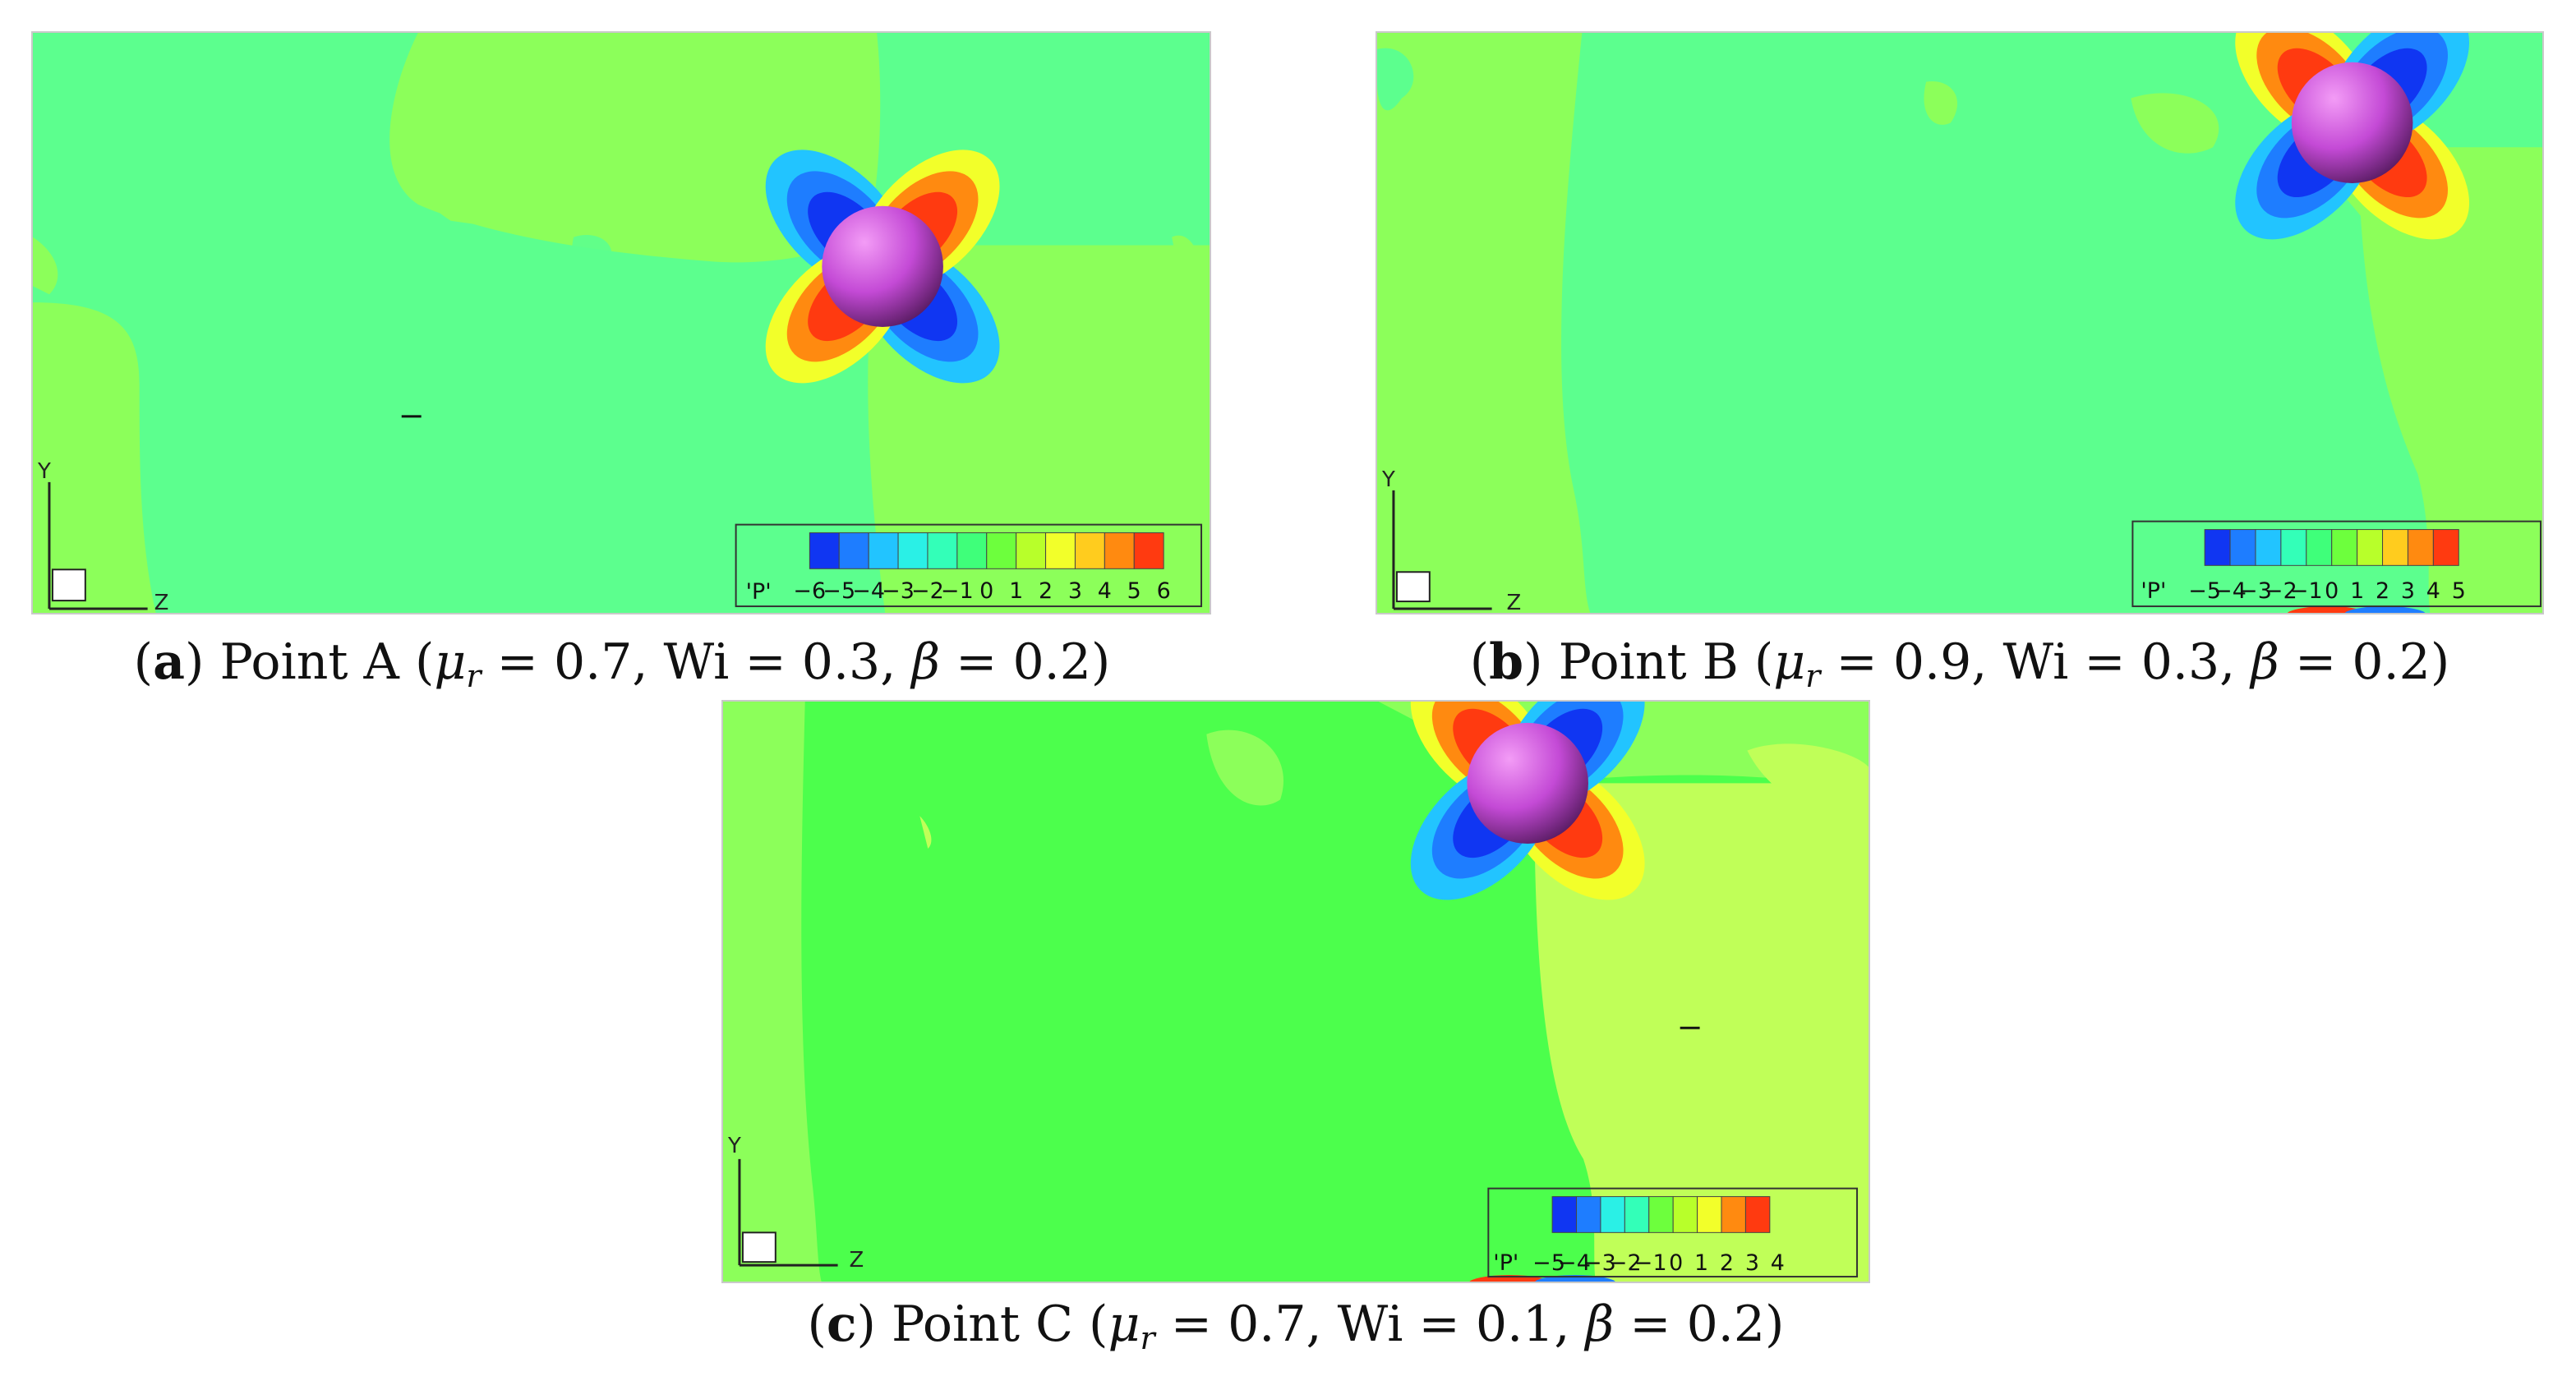 The width and height of the screenshot is (2576, 1390). Describe the element at coordinates (810, 591) in the screenshot. I see `legend-tick-label: −6` at that location.